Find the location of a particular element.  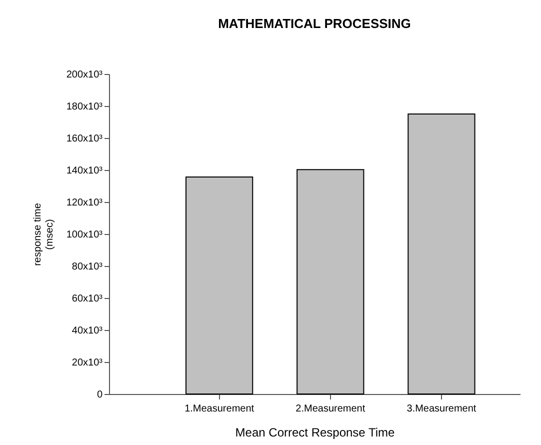

y-tick-label: 80x10³ is located at coordinates (88, 267).